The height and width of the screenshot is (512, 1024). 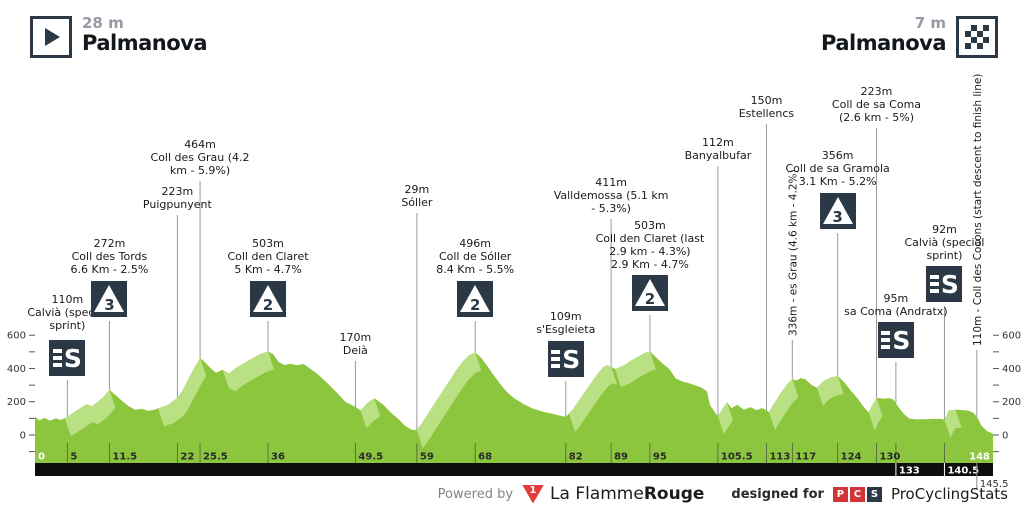 What do you see at coordinates (857, 494) in the screenshot?
I see `pcs-letter-c: C` at bounding box center [857, 494].